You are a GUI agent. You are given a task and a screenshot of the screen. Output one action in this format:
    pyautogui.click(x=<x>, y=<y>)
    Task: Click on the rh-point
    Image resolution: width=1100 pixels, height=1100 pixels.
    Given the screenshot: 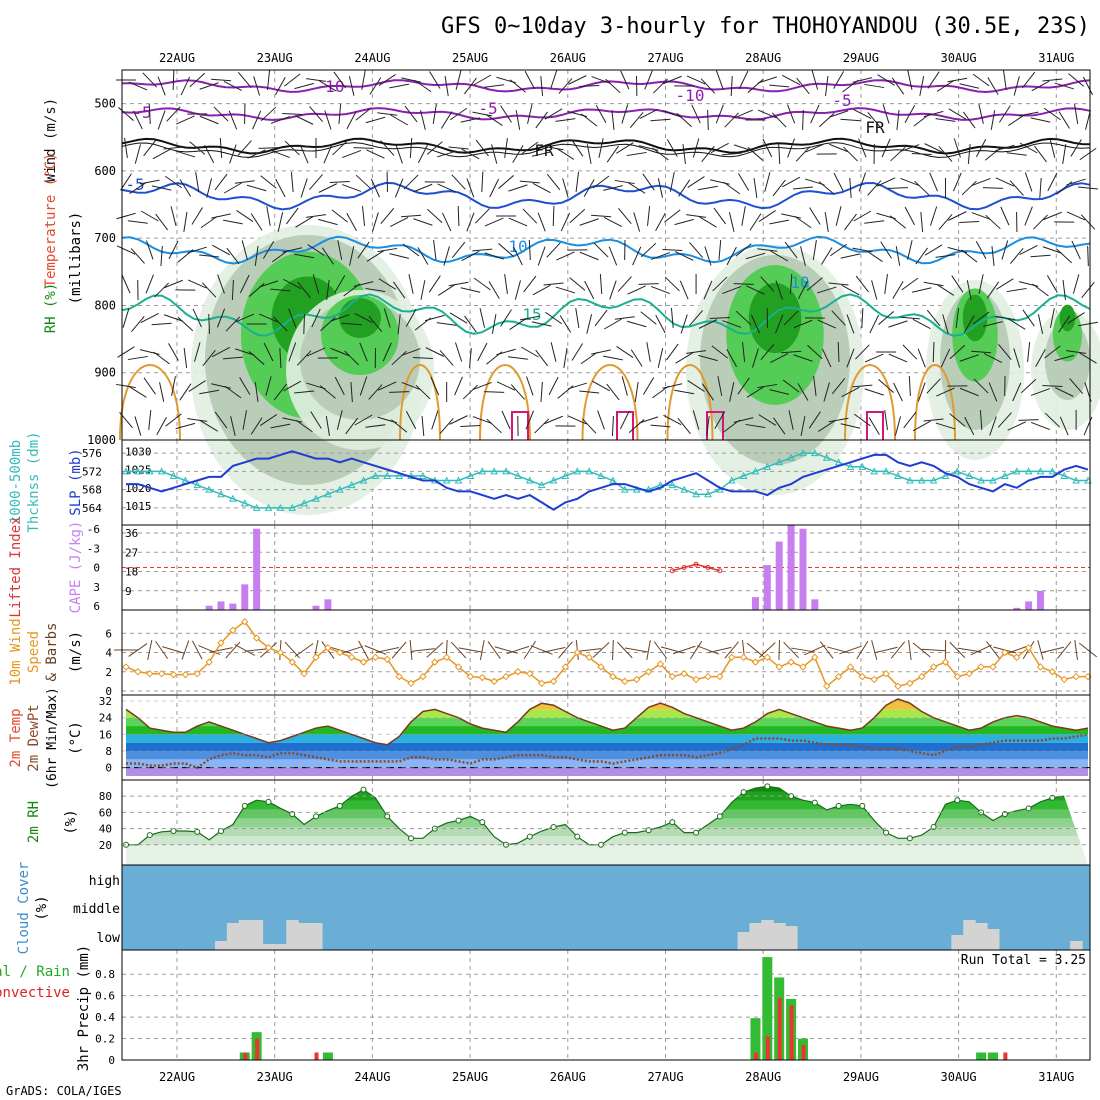 What is the action you would take?
    pyautogui.click(x=719, y=816)
    